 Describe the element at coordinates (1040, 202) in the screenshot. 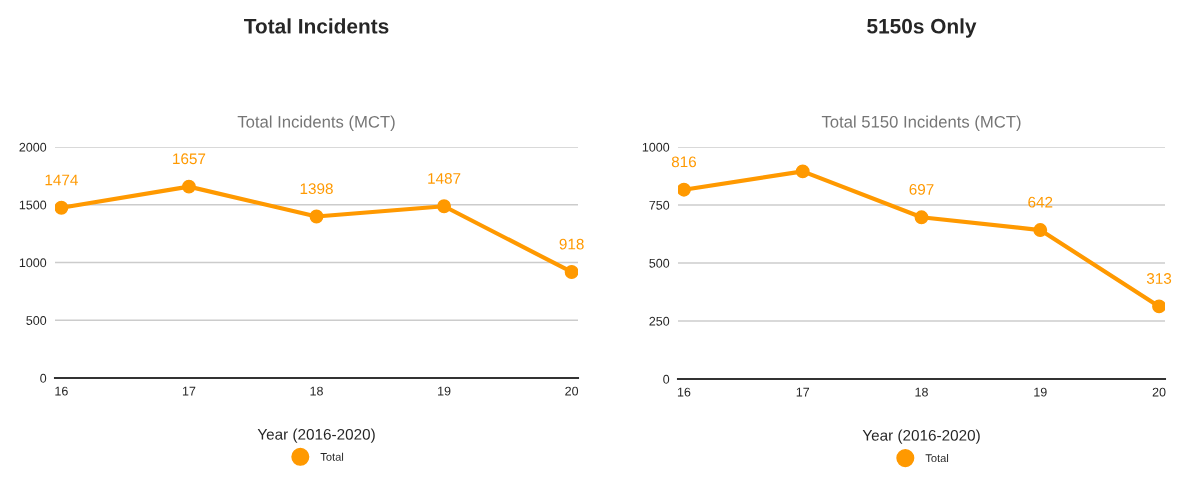

I see `data-label: 642` at that location.